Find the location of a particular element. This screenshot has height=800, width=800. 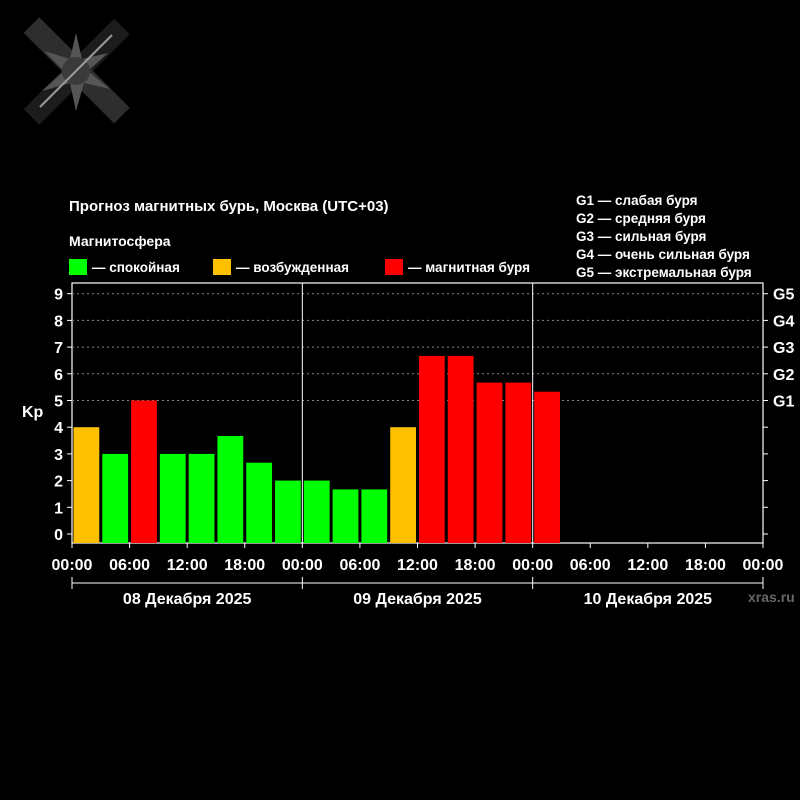

g-level-label: G3 is located at coordinates (783, 348).